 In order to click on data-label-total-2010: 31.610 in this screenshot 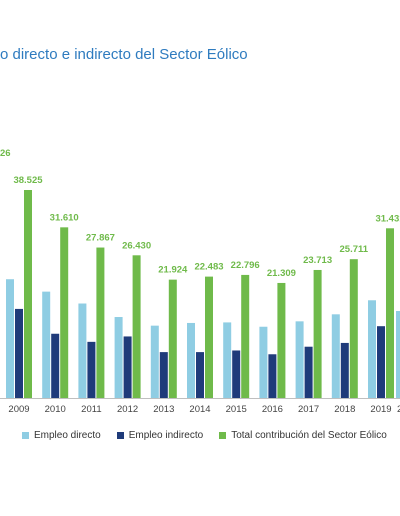, I will do `click(64, 217)`.